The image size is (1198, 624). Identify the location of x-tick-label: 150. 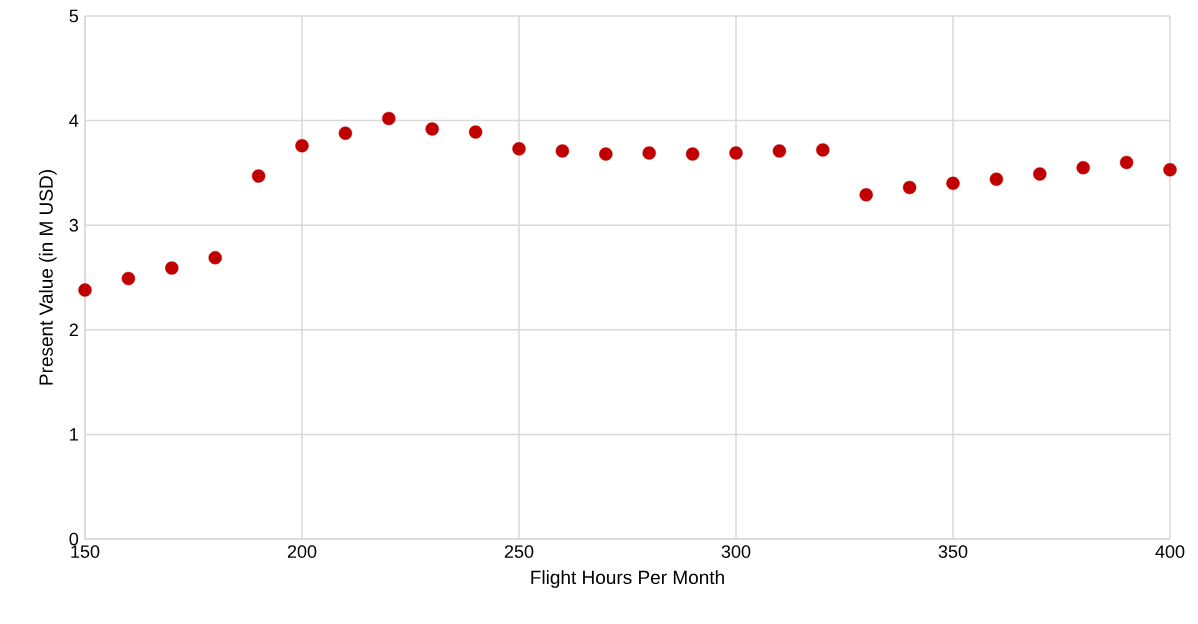
(85, 551).